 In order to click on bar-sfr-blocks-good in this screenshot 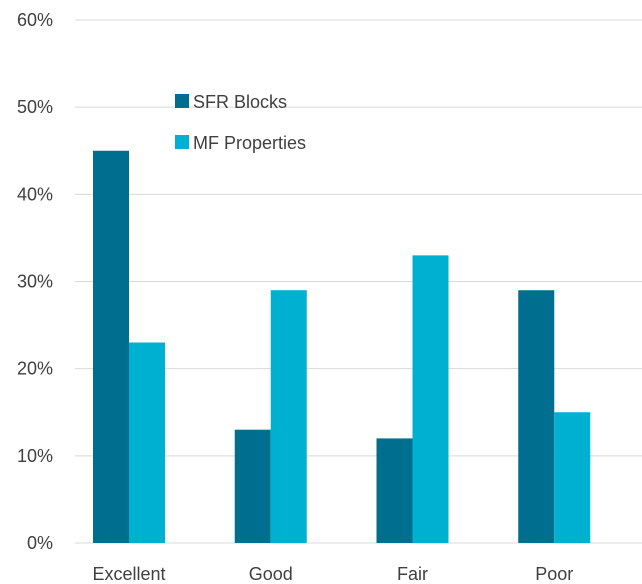, I will do `click(252, 486)`.